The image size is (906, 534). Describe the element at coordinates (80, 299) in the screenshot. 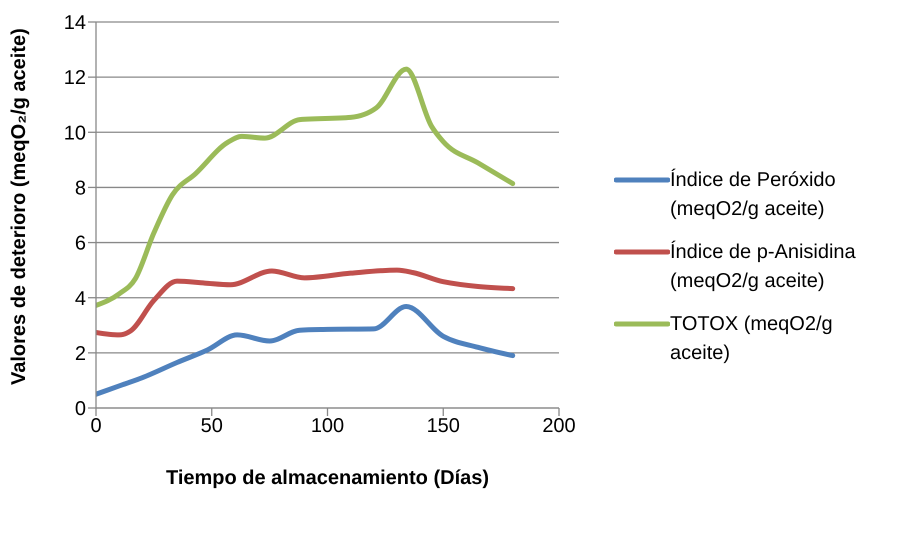

I see `y-tick-label: 4` at that location.